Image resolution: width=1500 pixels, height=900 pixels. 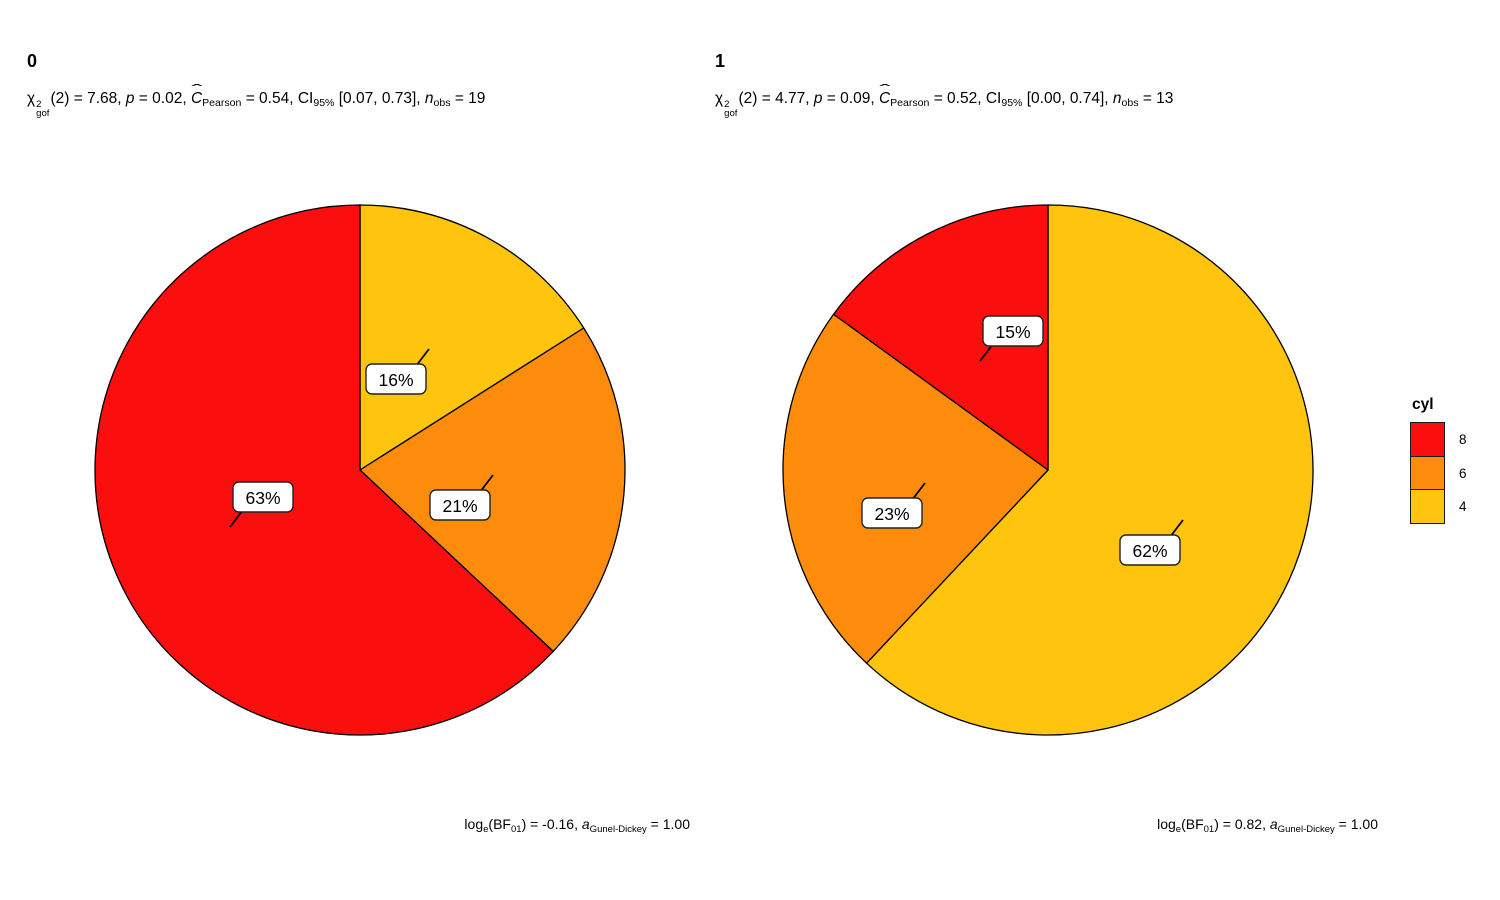 I want to click on slice-label-text: 63%, so click(x=262, y=498).